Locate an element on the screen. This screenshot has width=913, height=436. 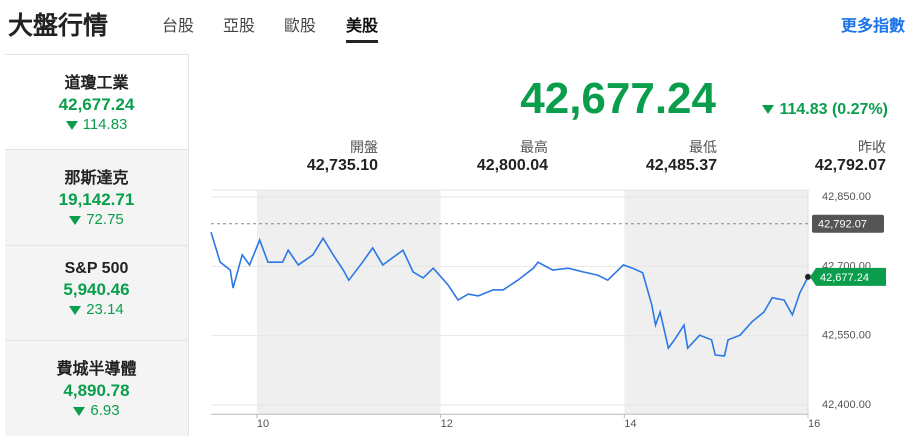
stat-value: 42,485.37 is located at coordinates (681, 165).